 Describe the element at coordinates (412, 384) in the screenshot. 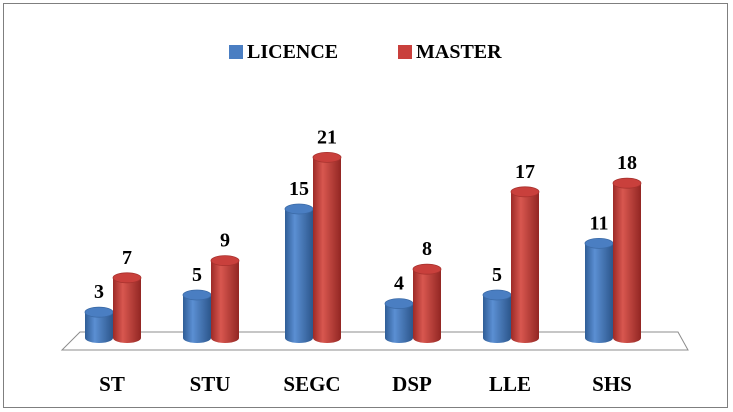

I see `x-tick-label-dsp: DSP` at that location.